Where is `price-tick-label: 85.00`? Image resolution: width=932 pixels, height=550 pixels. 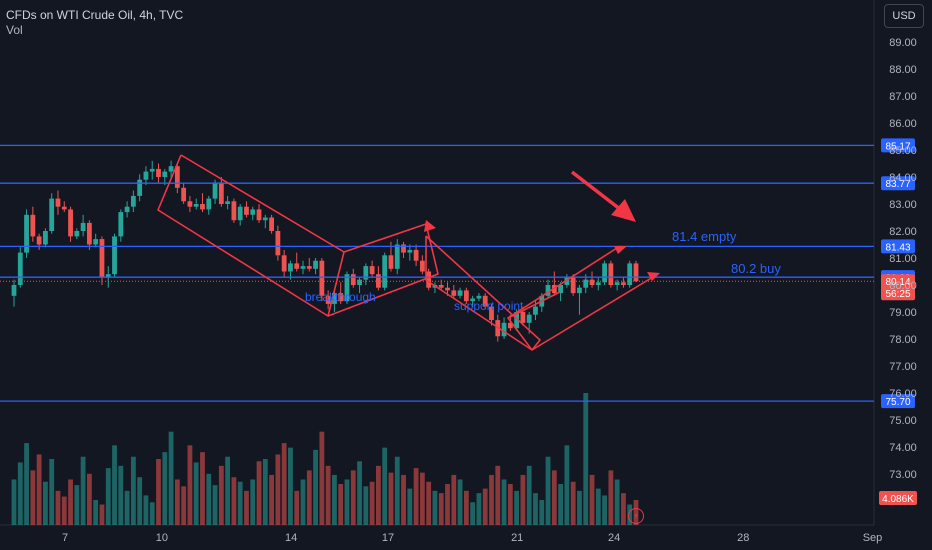
price-tick-label: 85.00 is located at coordinates (903, 151).